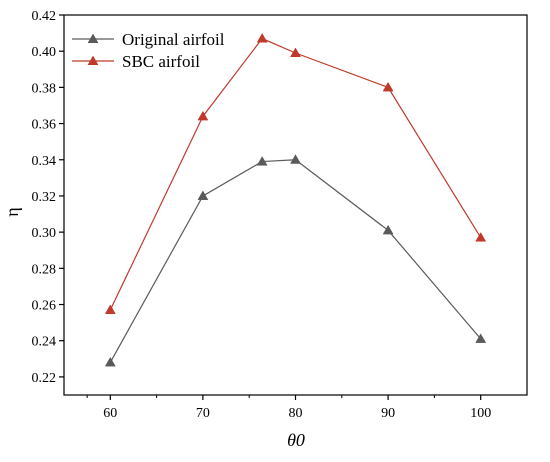 The height and width of the screenshot is (462, 550). What do you see at coordinates (44, 342) in the screenshot?
I see `y-tick-label: 0.24` at bounding box center [44, 342].